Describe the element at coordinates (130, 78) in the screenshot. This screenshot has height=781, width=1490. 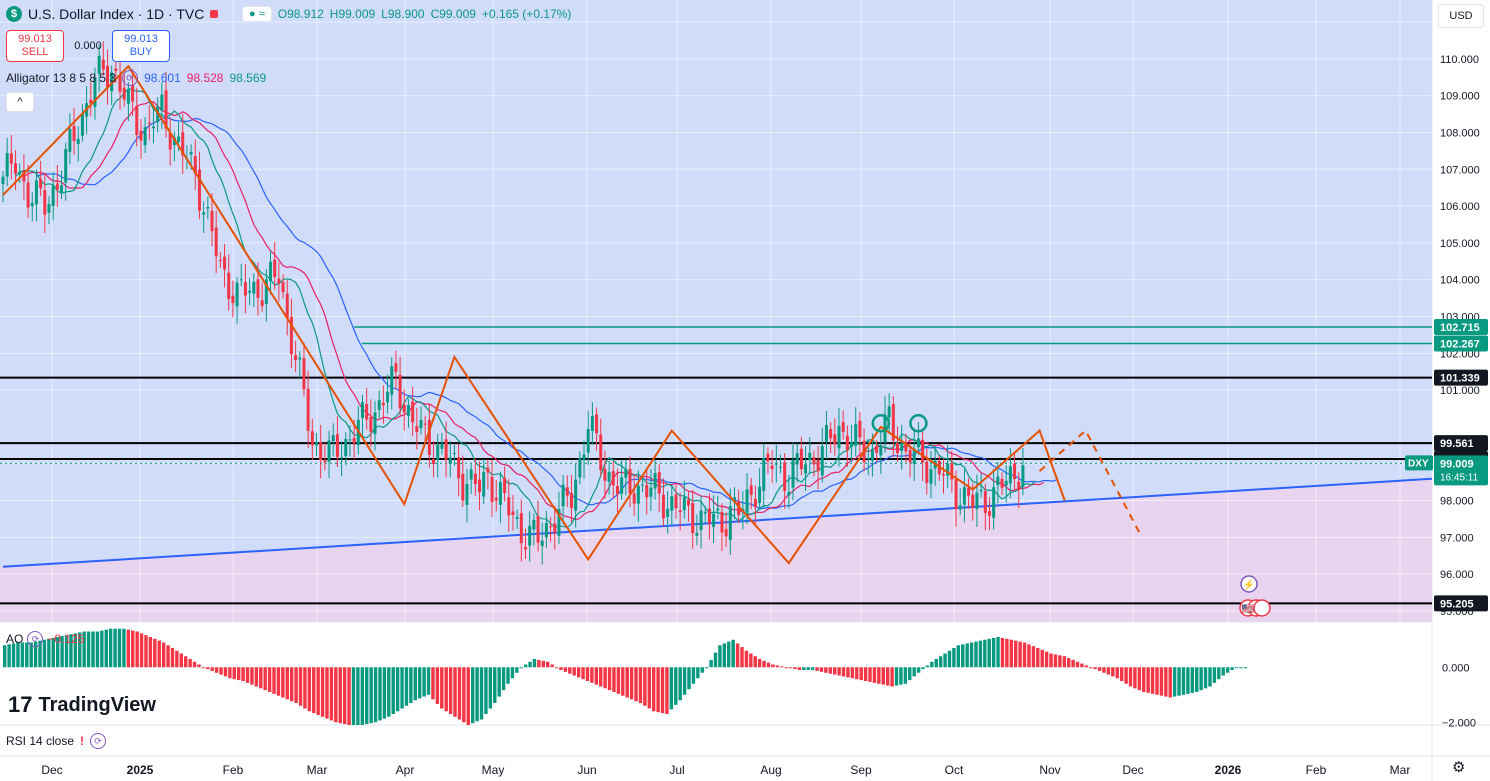
I see `refresh-icon: ⟳` at that location.